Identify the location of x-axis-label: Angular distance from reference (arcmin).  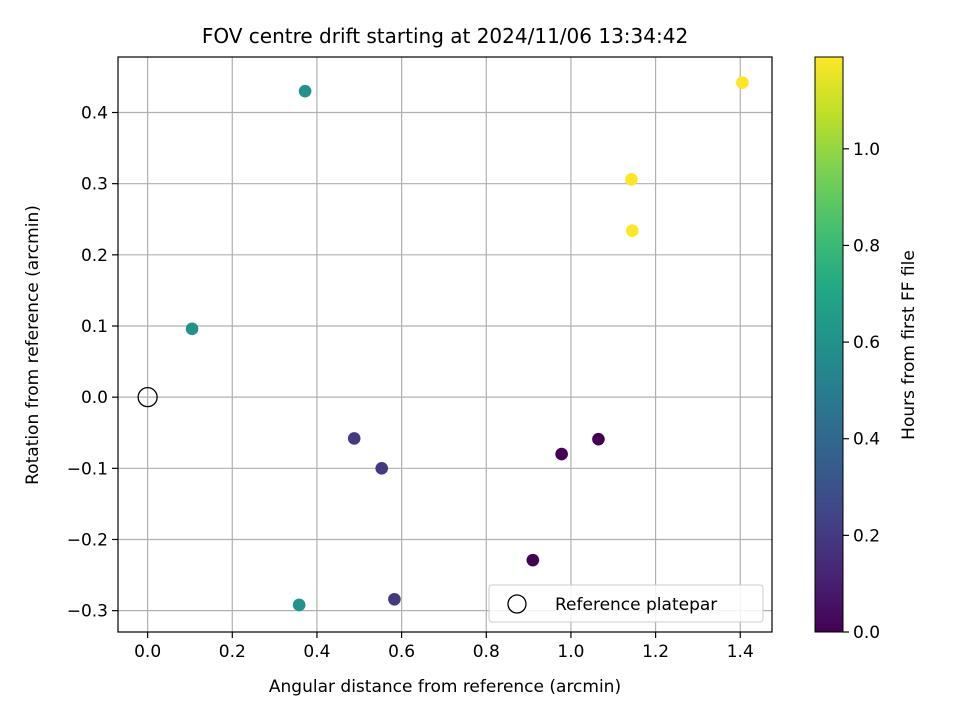
(445, 687).